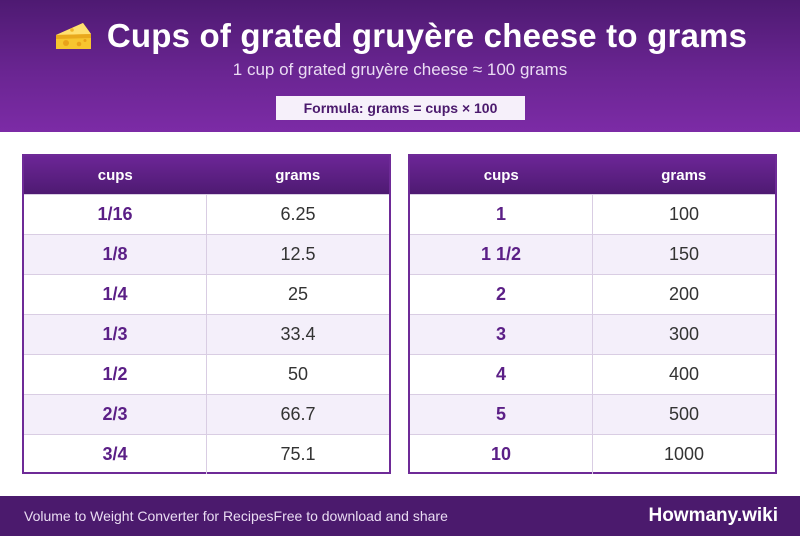 The width and height of the screenshot is (800, 536). Describe the element at coordinates (298, 334) in the screenshot. I see `grams-cell: 33.4` at that location.